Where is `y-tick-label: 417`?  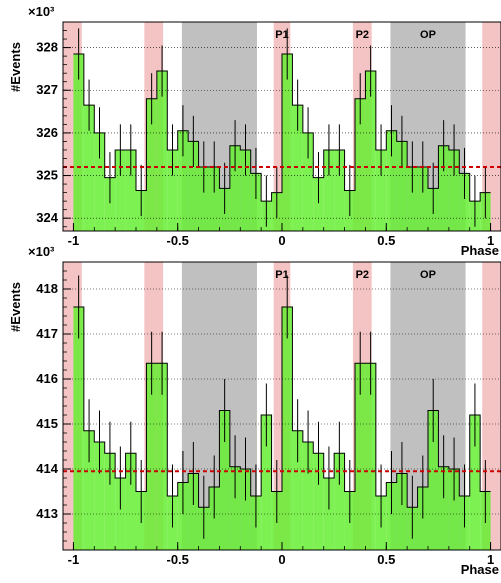 y-tick-label: 417 is located at coordinates (47, 333).